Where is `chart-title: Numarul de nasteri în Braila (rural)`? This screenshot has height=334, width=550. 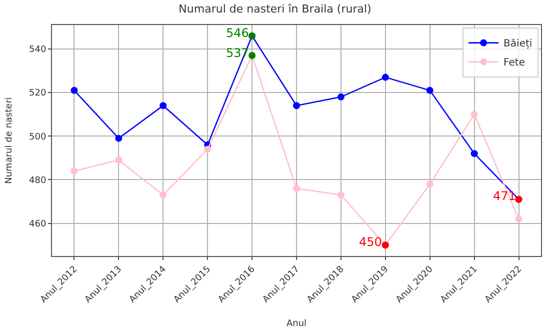 chart-title: Numarul de nasteri în Braila (rural) is located at coordinates (275, 9).